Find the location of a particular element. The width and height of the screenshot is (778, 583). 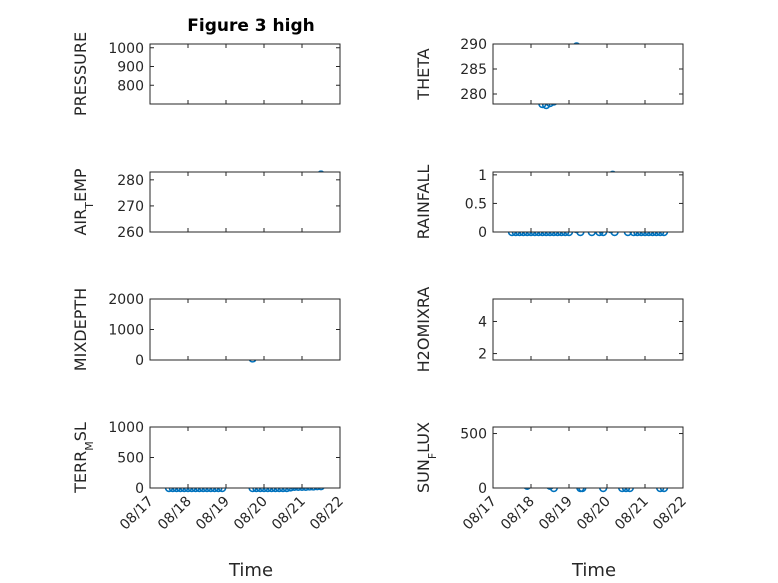

y-tick-label: 0.5 is located at coordinates (476, 204).